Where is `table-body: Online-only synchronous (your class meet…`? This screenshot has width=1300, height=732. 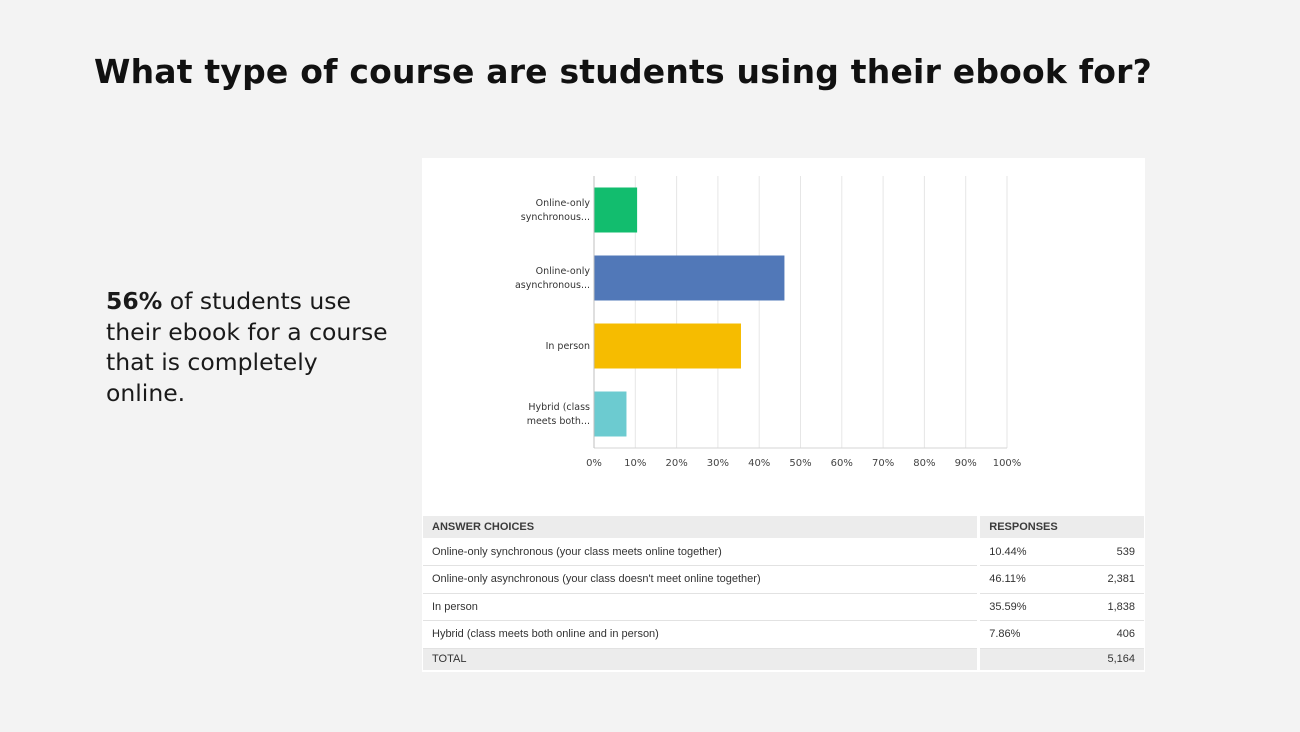
table-body: Online-only synchronous (your class meet… is located at coordinates (783, 593).